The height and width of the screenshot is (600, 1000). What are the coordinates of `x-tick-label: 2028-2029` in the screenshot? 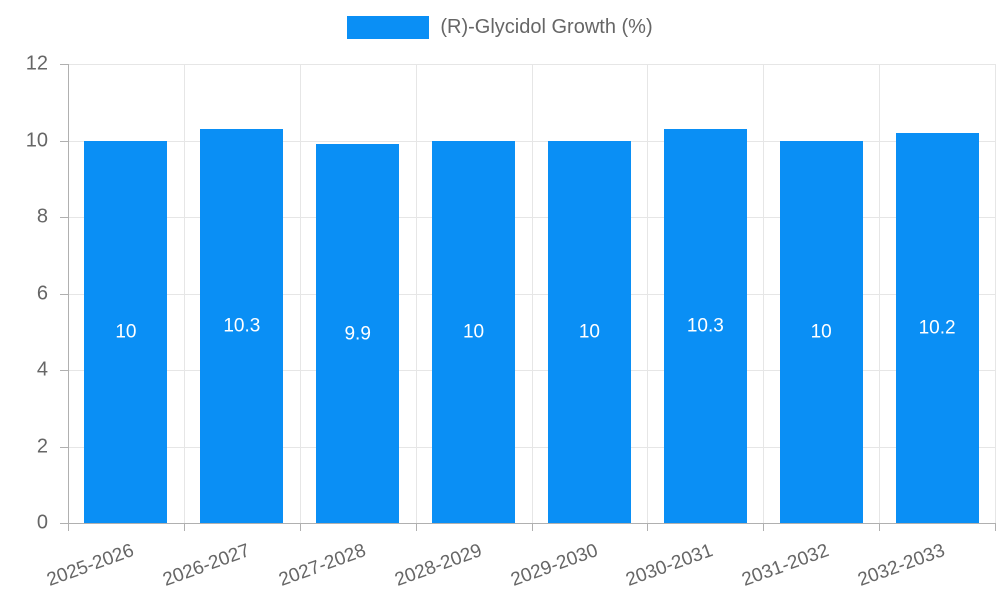 It's located at (438, 565).